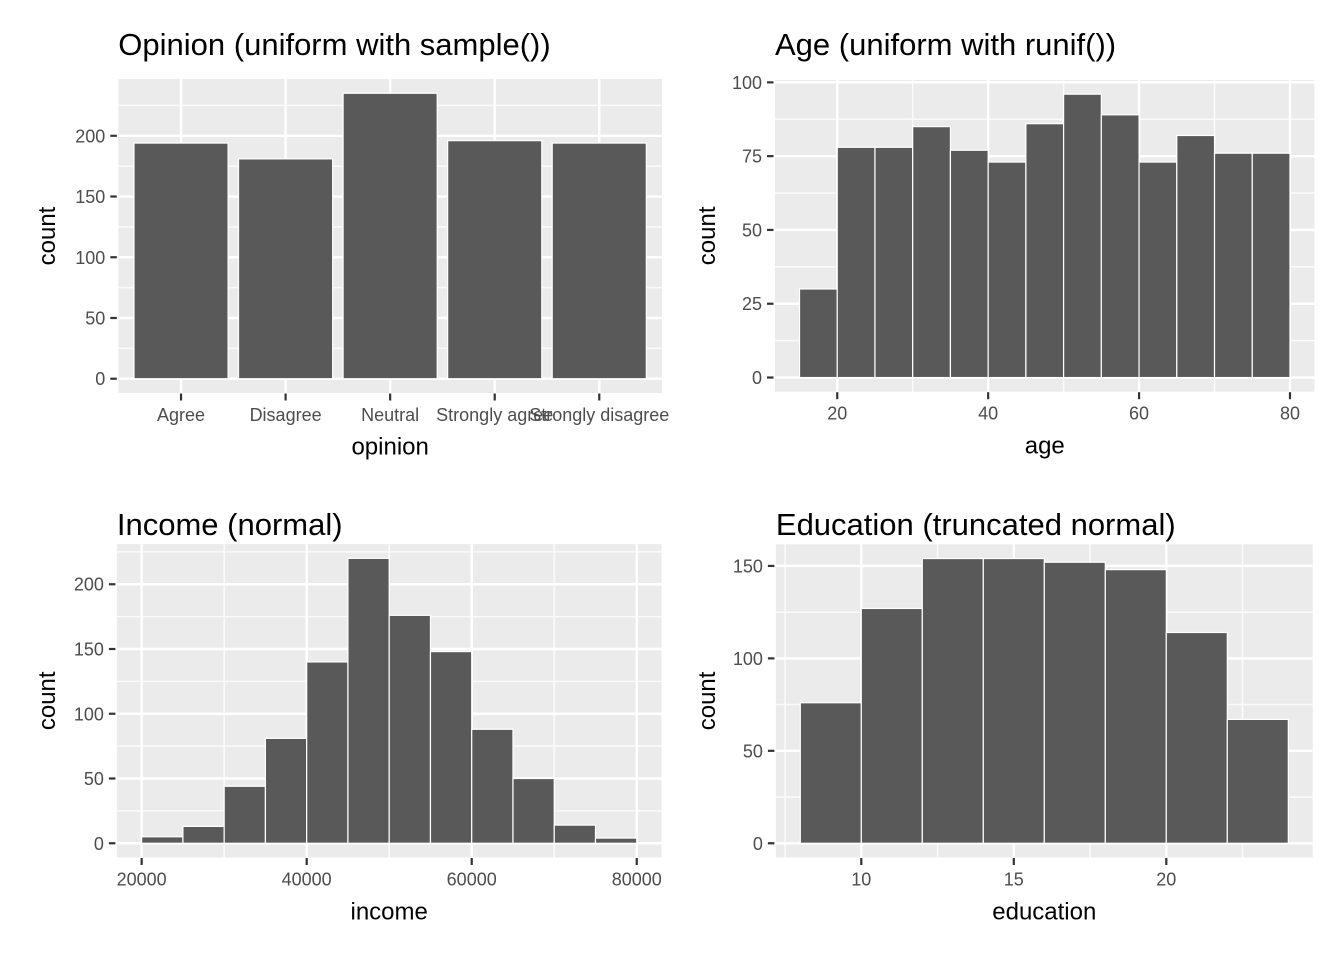 The width and height of the screenshot is (1344, 960). I want to click on chart-title: Income (normal), so click(230, 524).